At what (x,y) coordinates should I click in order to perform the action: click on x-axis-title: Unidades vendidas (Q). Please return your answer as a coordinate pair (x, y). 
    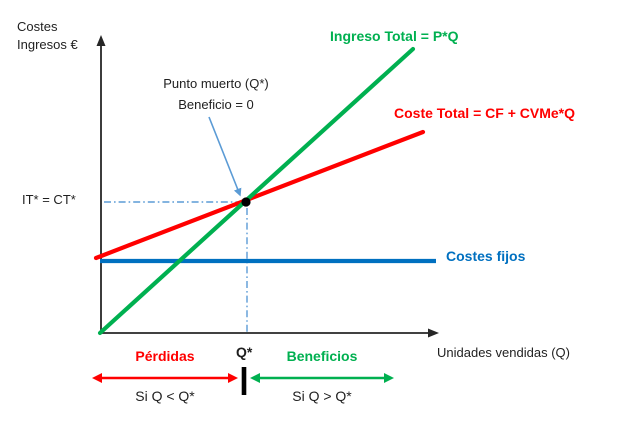
    Looking at the image, I should click on (503, 352).